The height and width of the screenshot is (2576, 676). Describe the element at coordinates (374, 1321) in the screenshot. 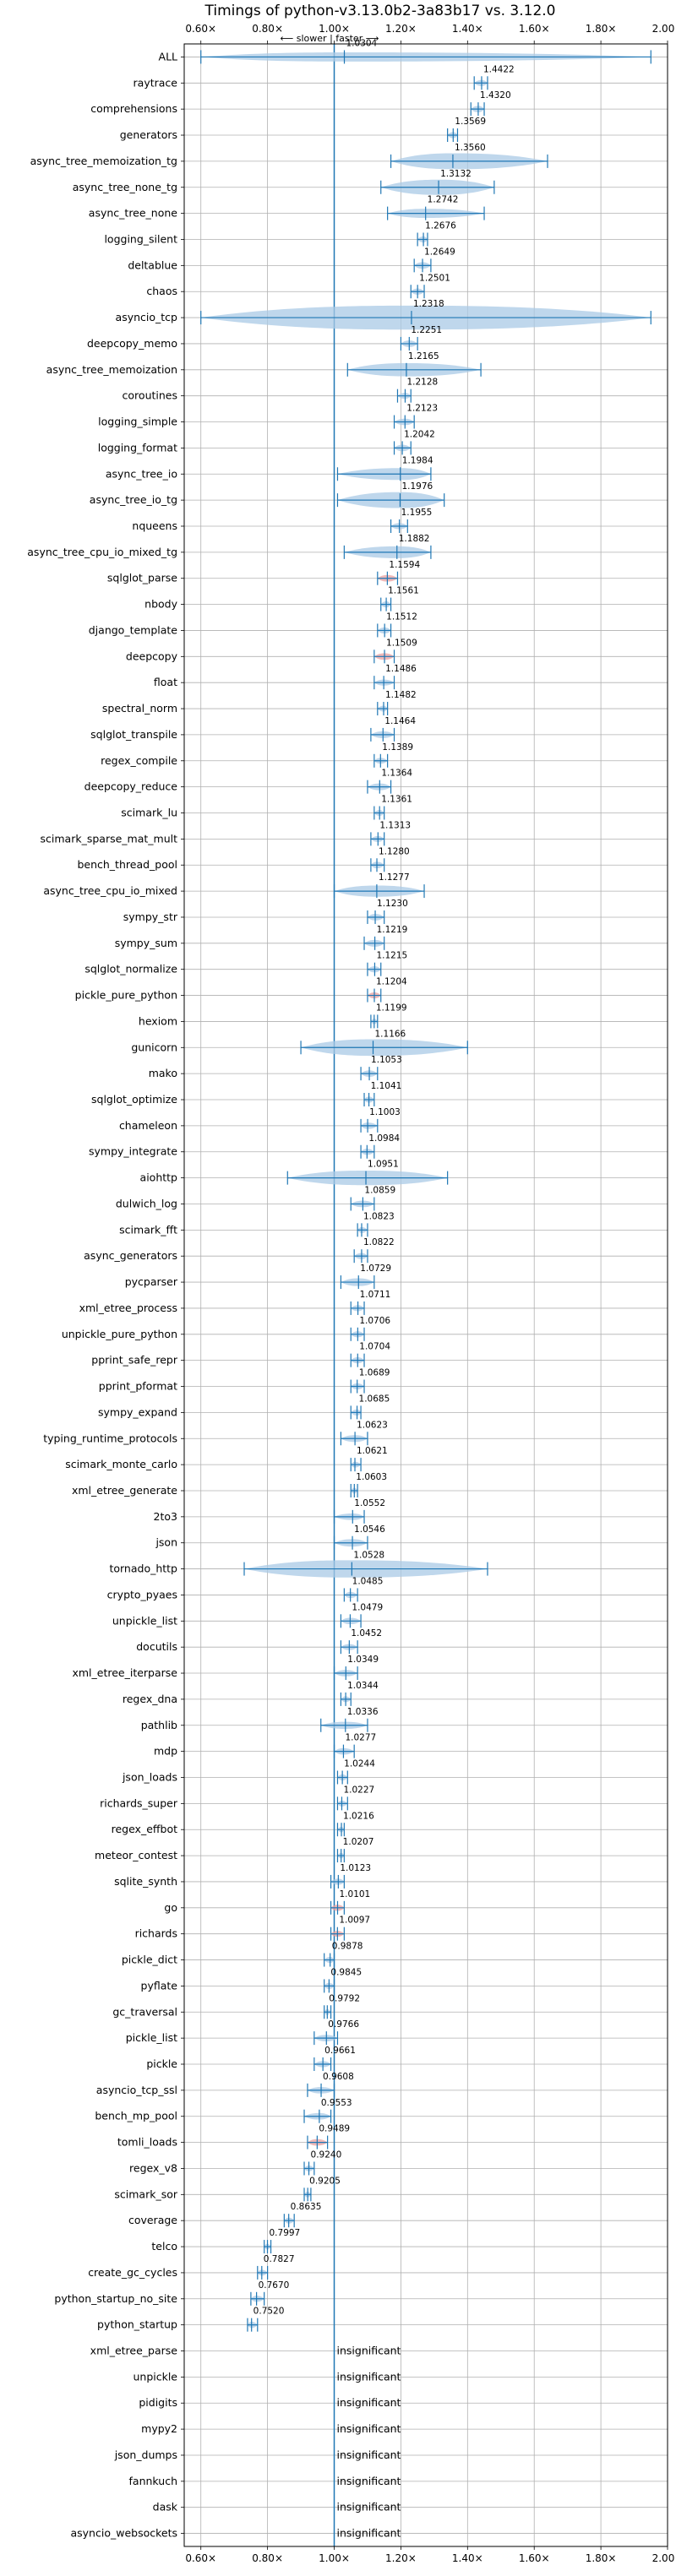

I see `value-label: 1.0706` at that location.